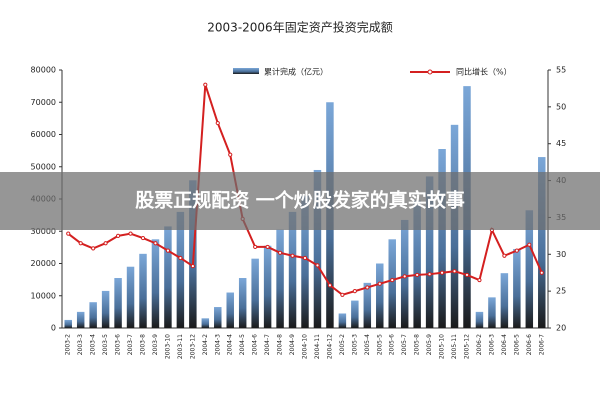  What do you see at coordinates (541, 344) in the screenshot?
I see `x-tick-label: 2006-7` at bounding box center [541, 344].